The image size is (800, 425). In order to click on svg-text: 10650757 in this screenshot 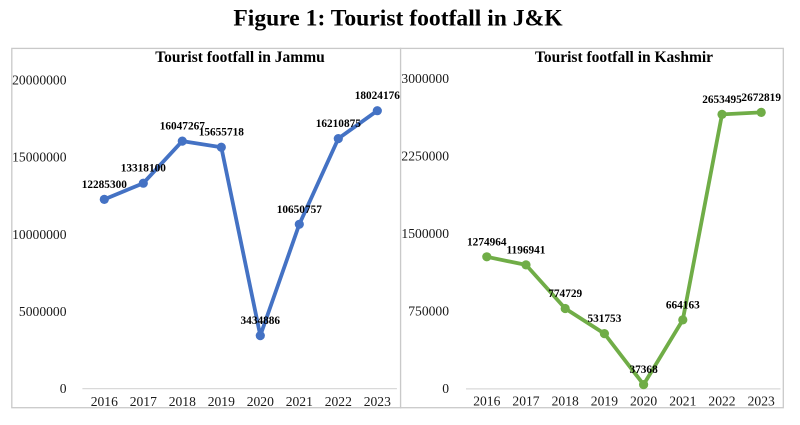, I will do `click(300, 210)`.